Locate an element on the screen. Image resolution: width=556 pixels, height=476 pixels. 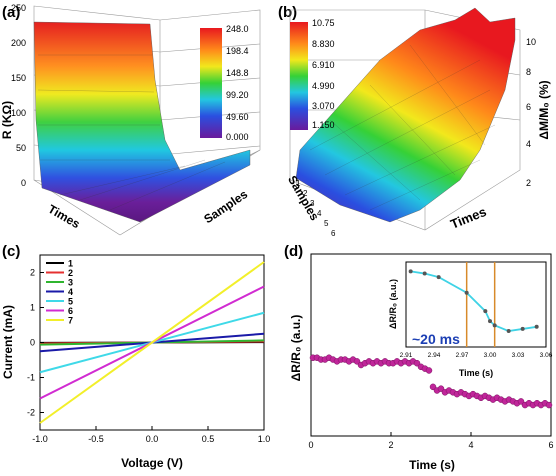
panel-a-zlabel: R (KΩ) is located at coordinates (7, 120).